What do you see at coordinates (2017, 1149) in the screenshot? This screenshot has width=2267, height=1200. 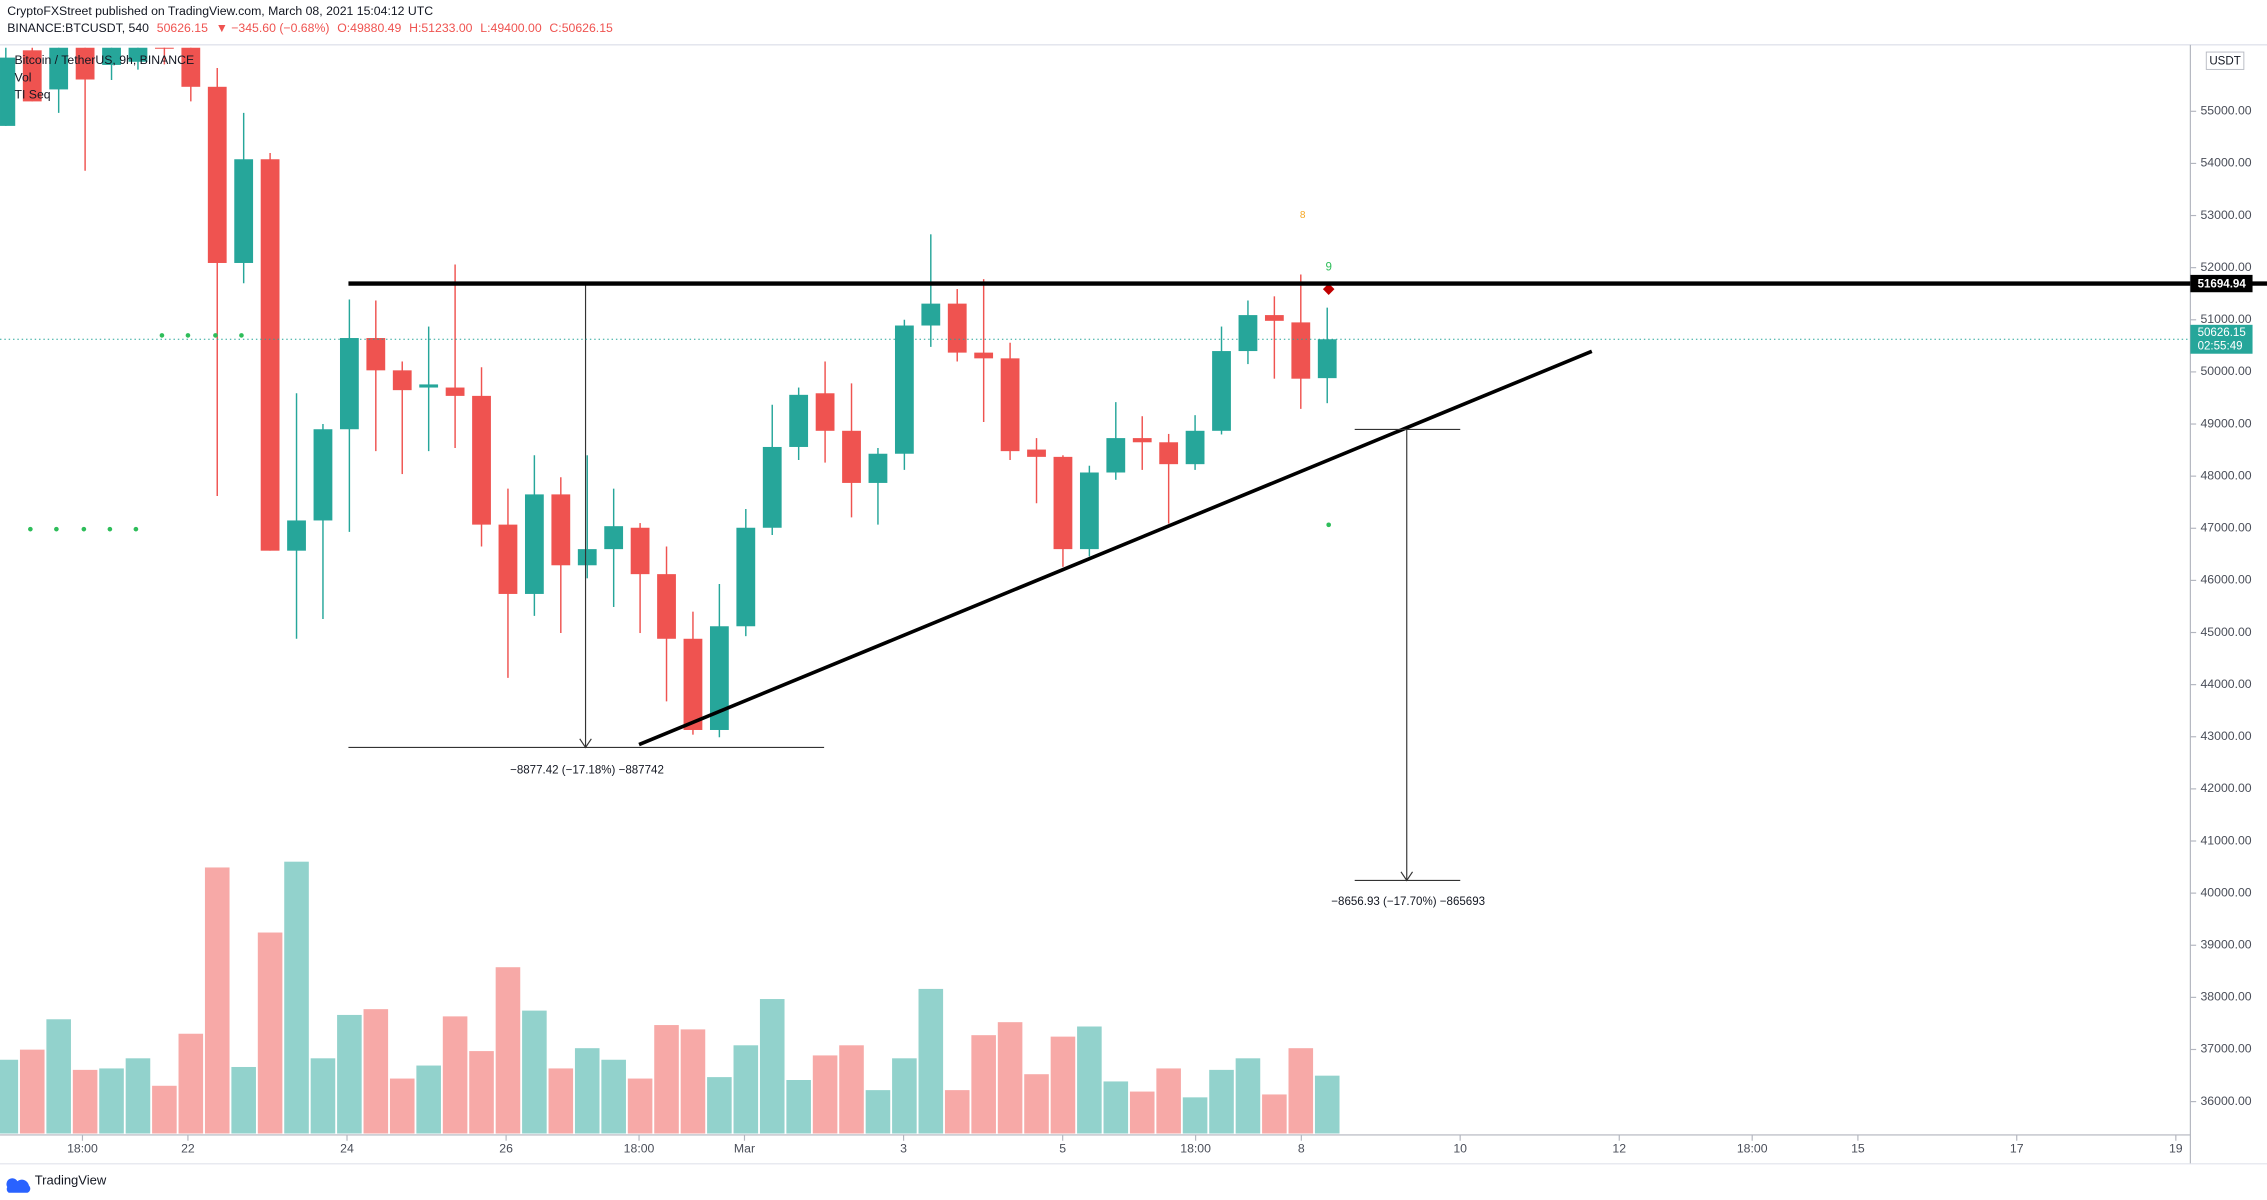 I see `x-tick-label: 17` at bounding box center [2017, 1149].